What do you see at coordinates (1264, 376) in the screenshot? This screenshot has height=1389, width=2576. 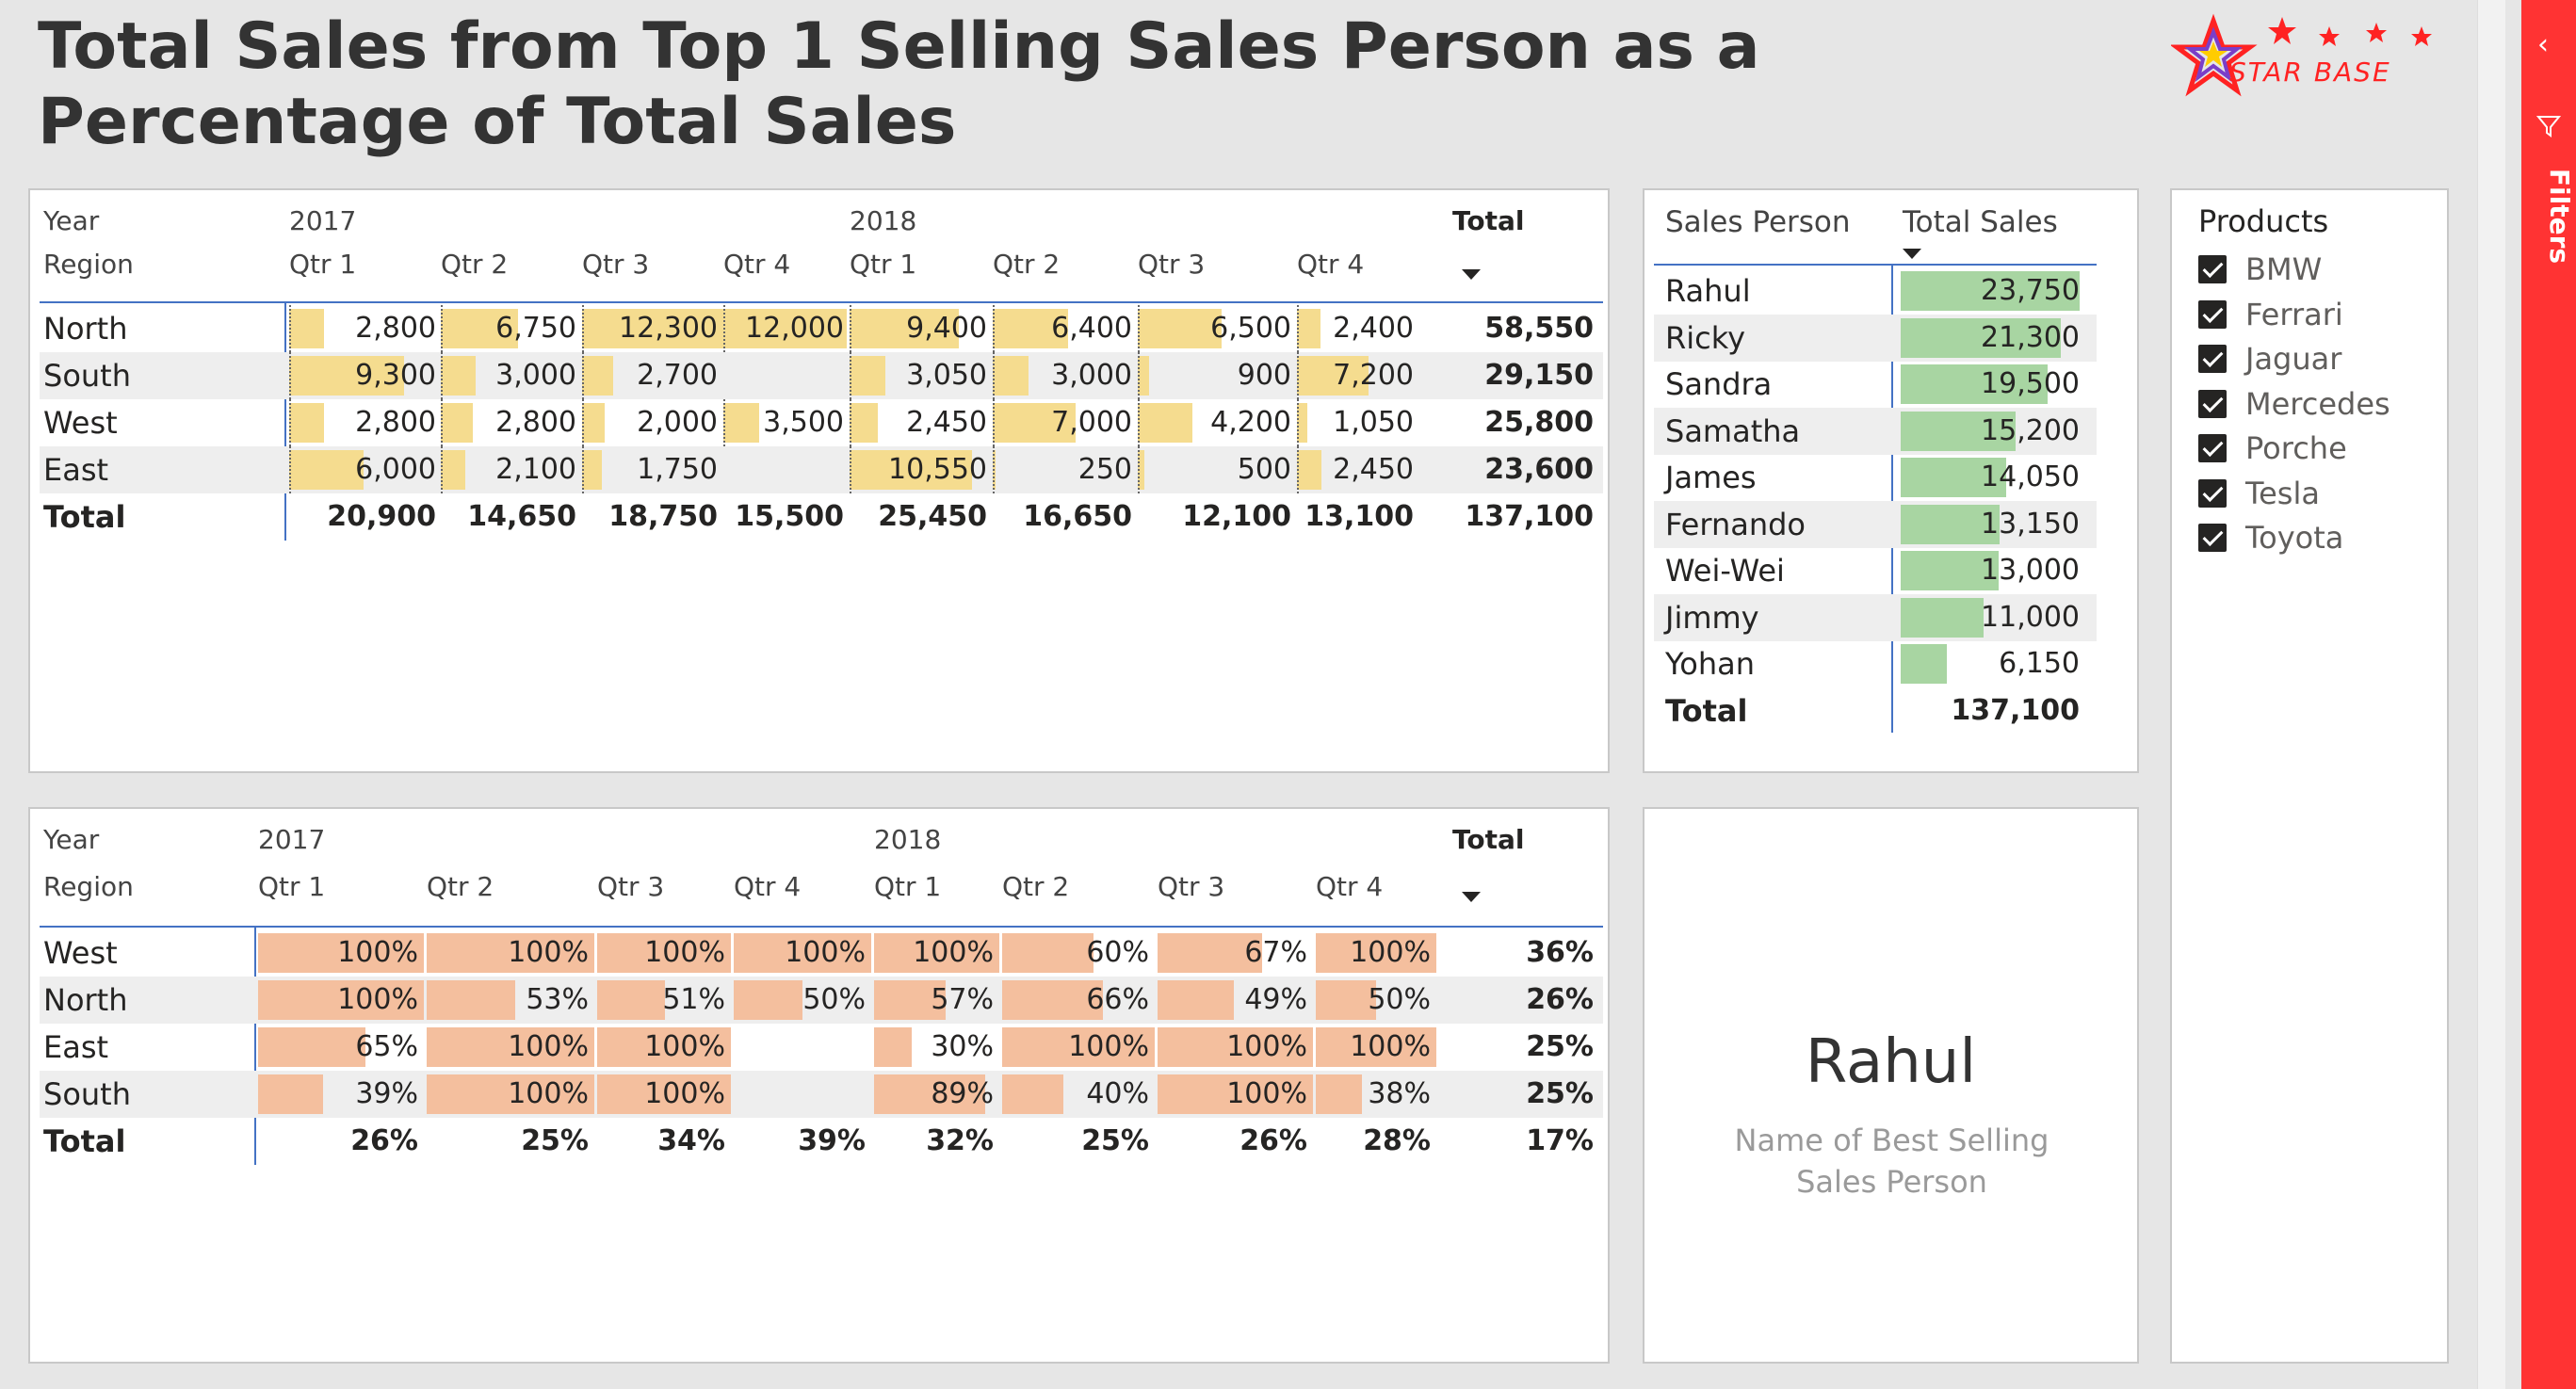 I see `matrix-cell: 900` at bounding box center [1264, 376].